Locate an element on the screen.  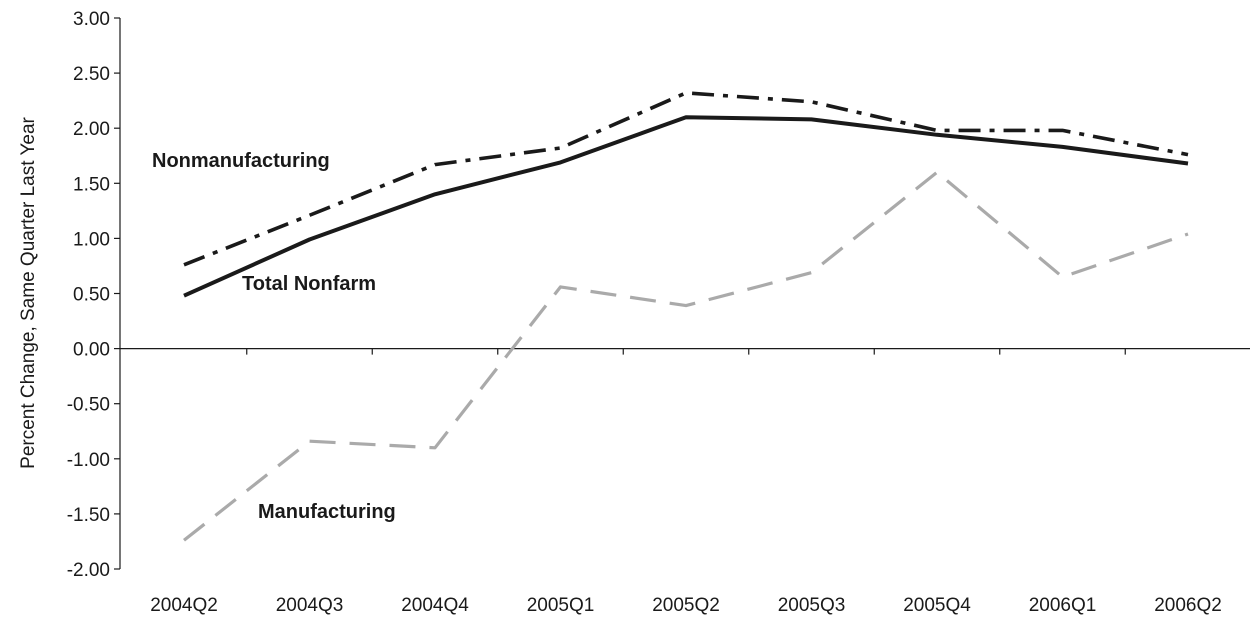
y-tick-label: -0.50 is located at coordinates (88, 405).